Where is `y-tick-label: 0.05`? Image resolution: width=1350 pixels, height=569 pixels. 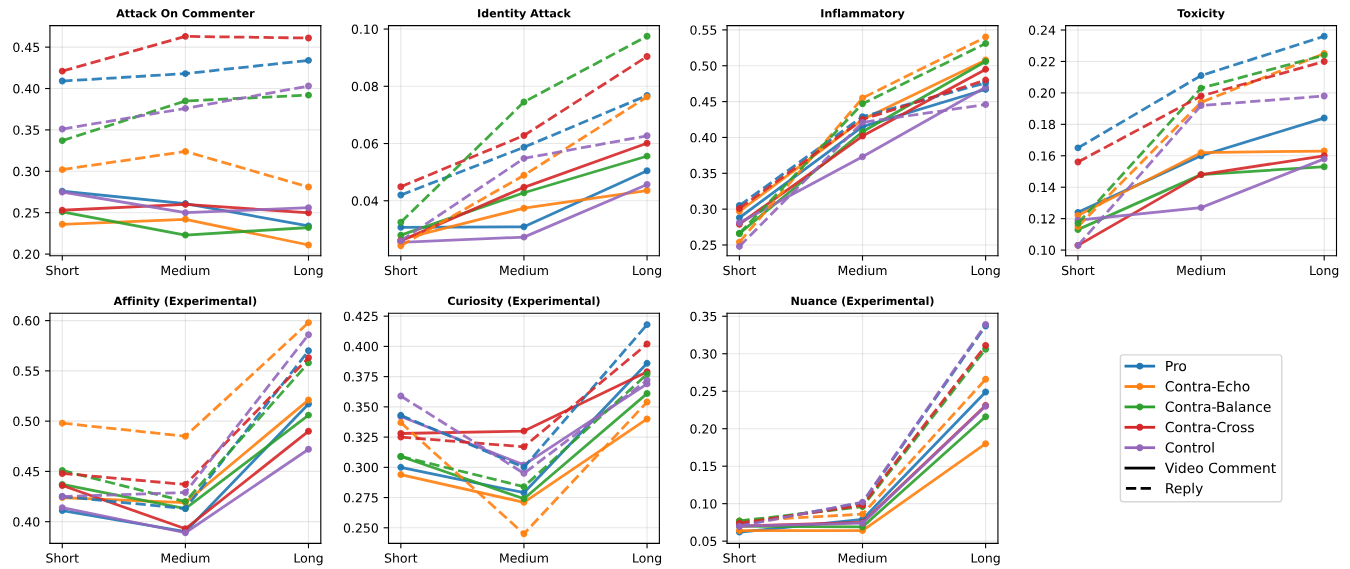
y-tick-label: 0.05 is located at coordinates (703, 541).